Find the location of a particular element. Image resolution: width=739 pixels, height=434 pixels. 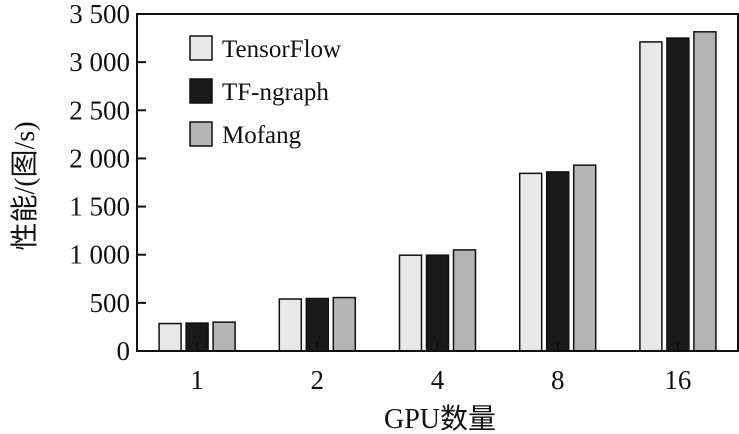

y-tick-label: 2 500 is located at coordinates (99, 110).